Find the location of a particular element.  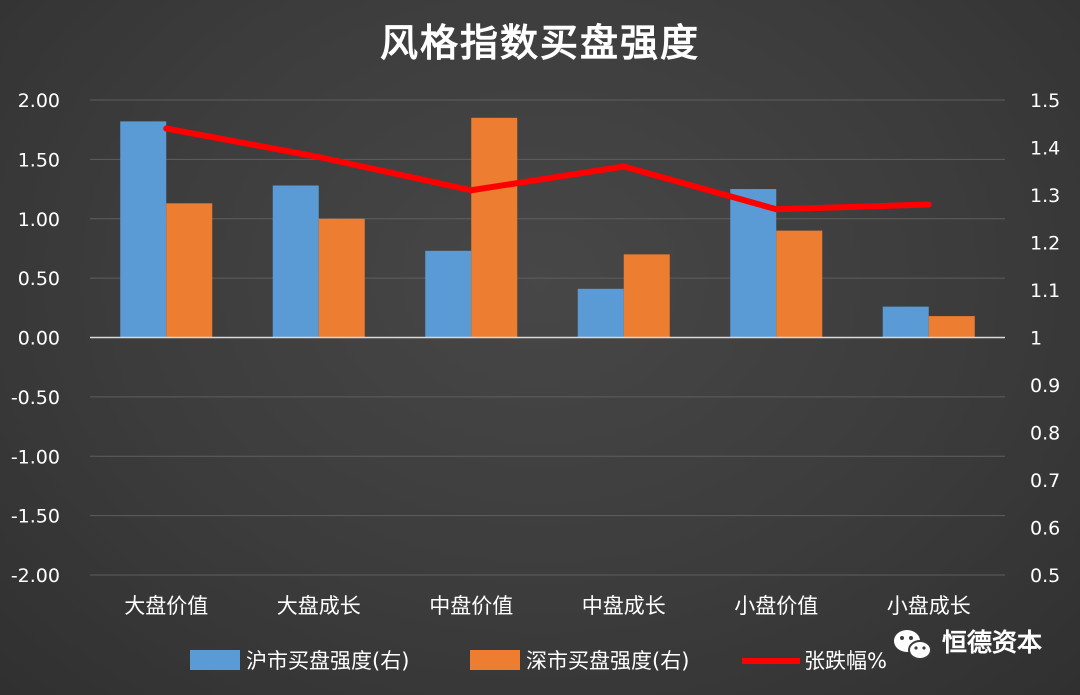

category-label: 中盘价值 is located at coordinates (471, 606).